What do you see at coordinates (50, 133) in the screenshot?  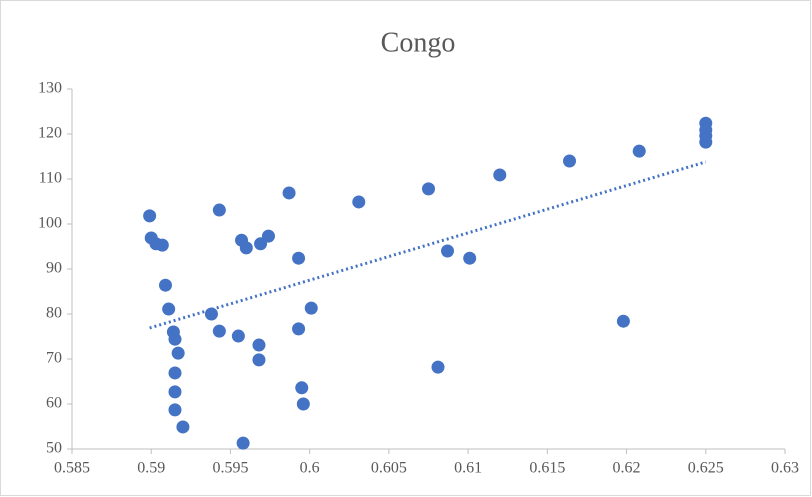 I see `y-tick-label: 120` at bounding box center [50, 133].